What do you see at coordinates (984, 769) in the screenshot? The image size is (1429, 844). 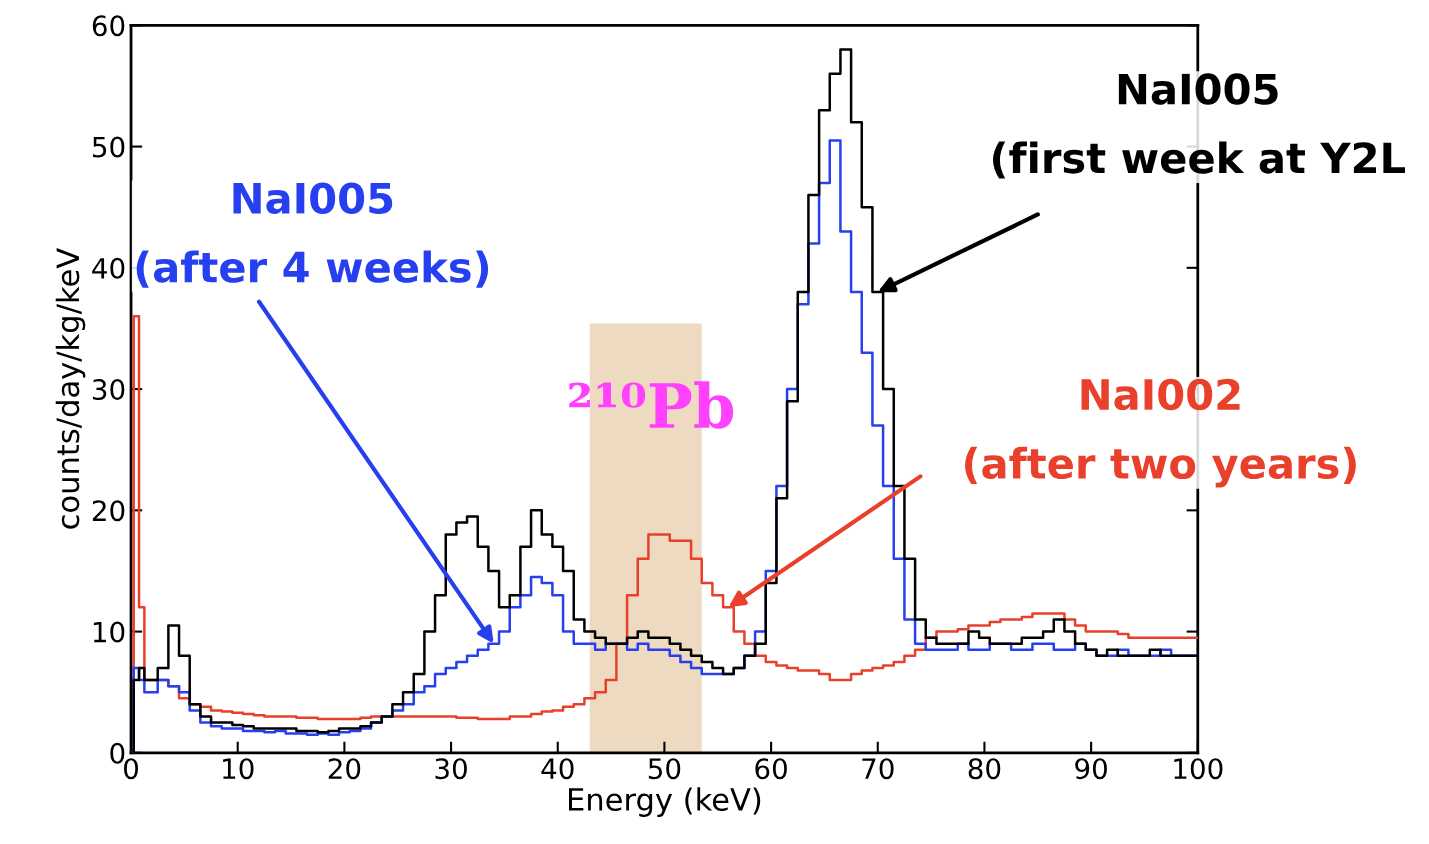 I see `x-tick-label: 80` at bounding box center [984, 769].